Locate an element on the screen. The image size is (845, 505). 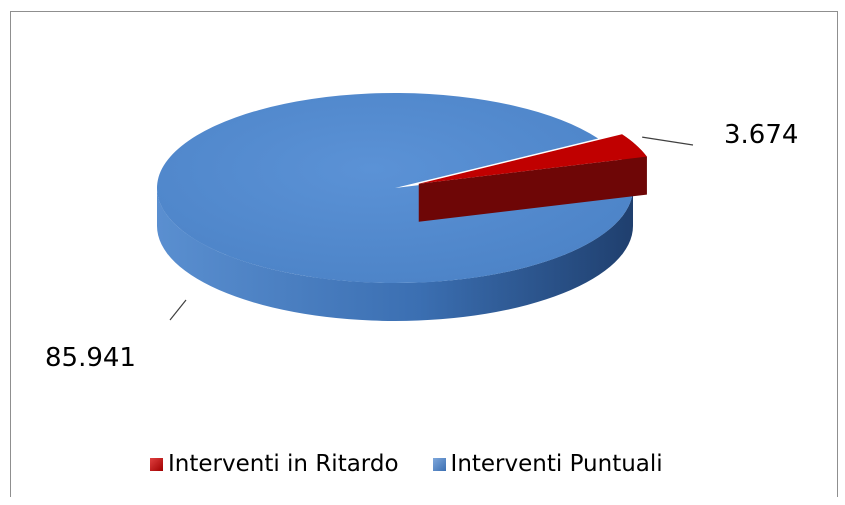
legend-item-ritardo: Interventi in Ritardo is located at coordinates (274, 464).